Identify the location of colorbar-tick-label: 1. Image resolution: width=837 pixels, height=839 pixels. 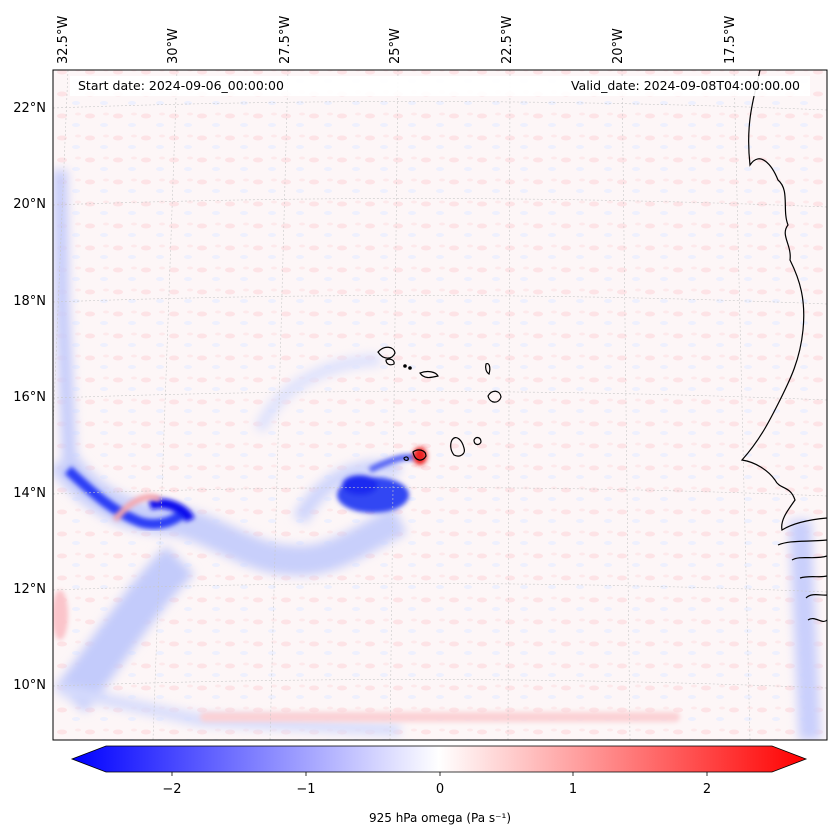
(573, 789).